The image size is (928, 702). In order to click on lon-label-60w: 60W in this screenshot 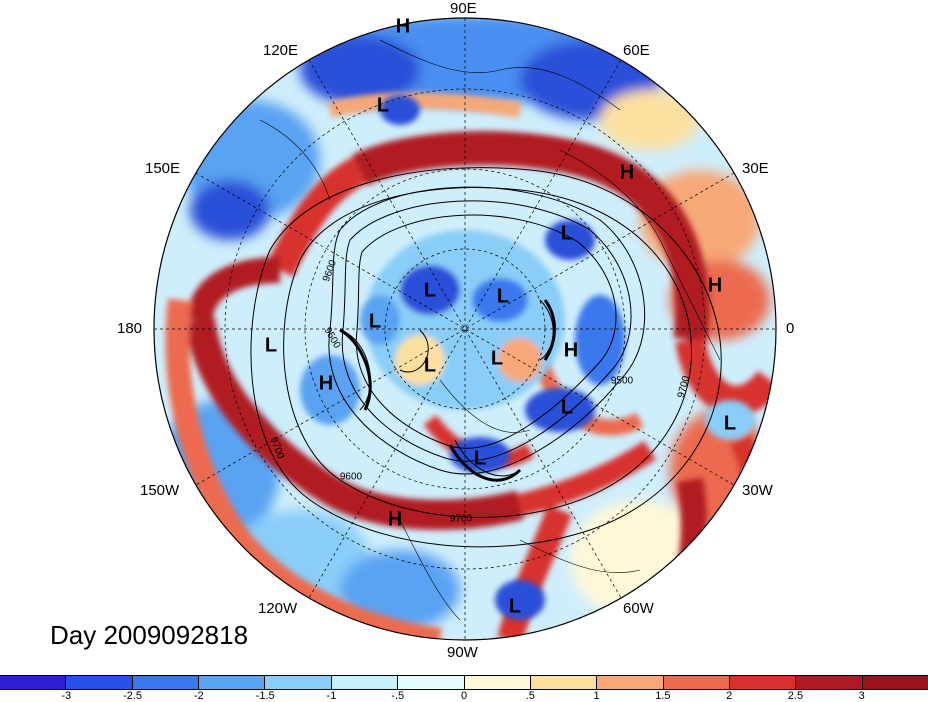, I will do `click(638, 608)`.